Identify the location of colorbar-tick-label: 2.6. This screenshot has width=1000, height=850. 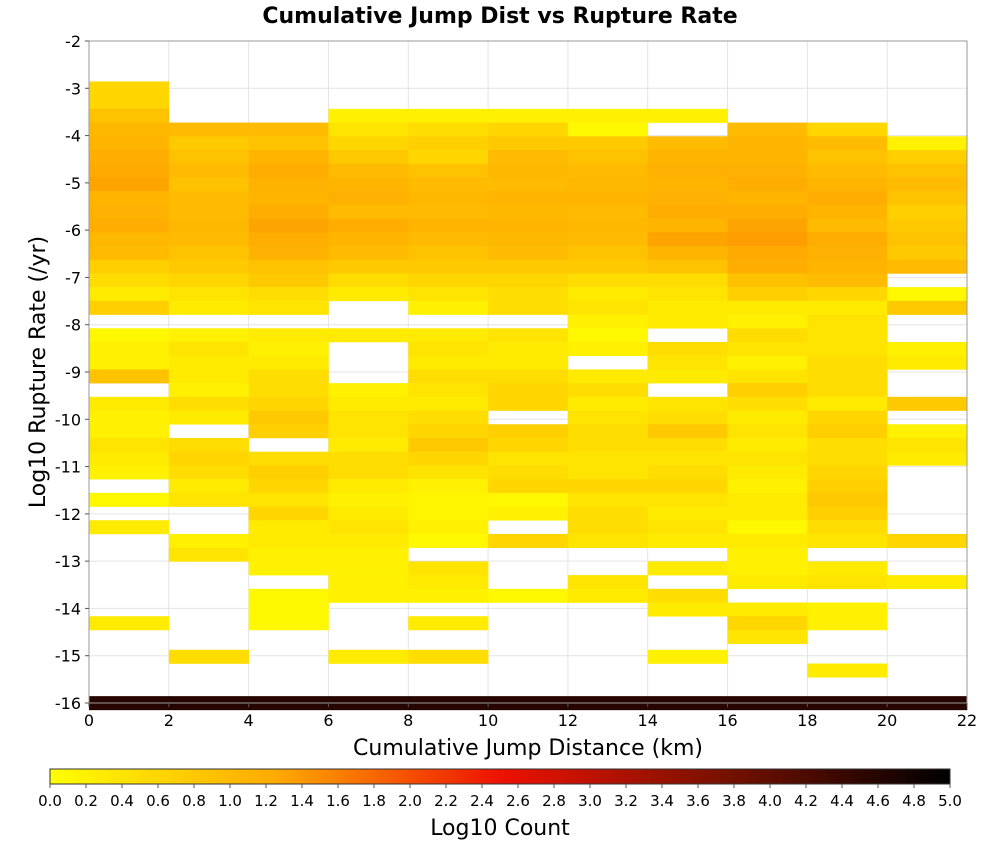
(518, 801).